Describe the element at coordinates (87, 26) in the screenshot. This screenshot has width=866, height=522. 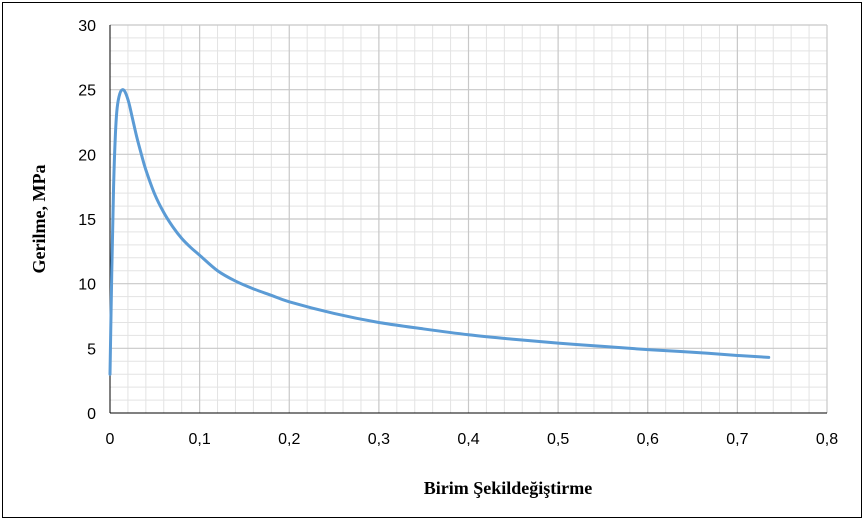
I see `y-tick-label: 30` at that location.